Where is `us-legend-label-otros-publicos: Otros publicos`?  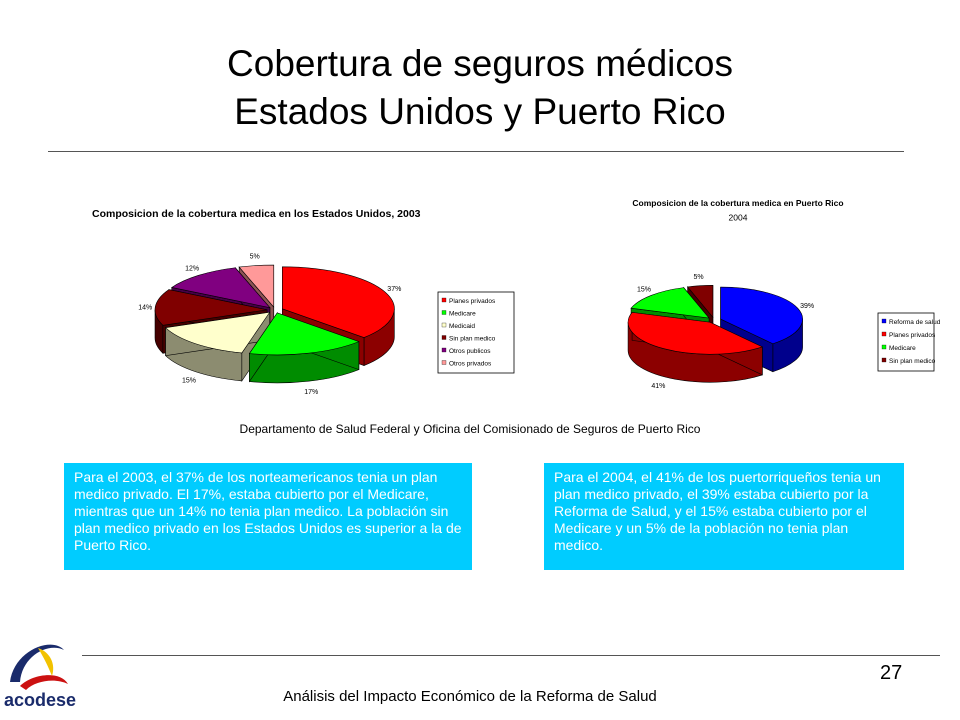
us-legend-label-otros-publicos: Otros publicos is located at coordinates (470, 351).